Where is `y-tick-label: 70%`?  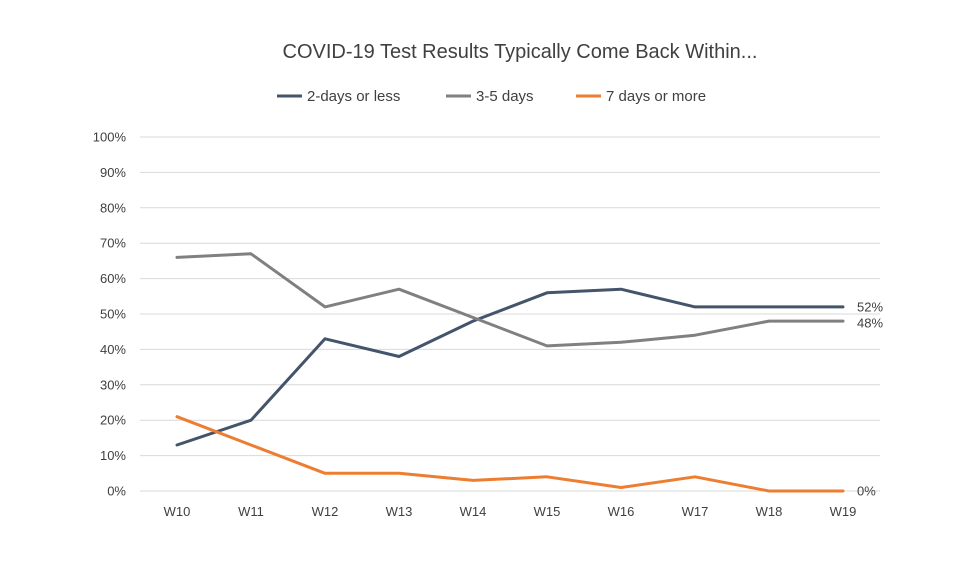
y-tick-label: 70% is located at coordinates (113, 243).